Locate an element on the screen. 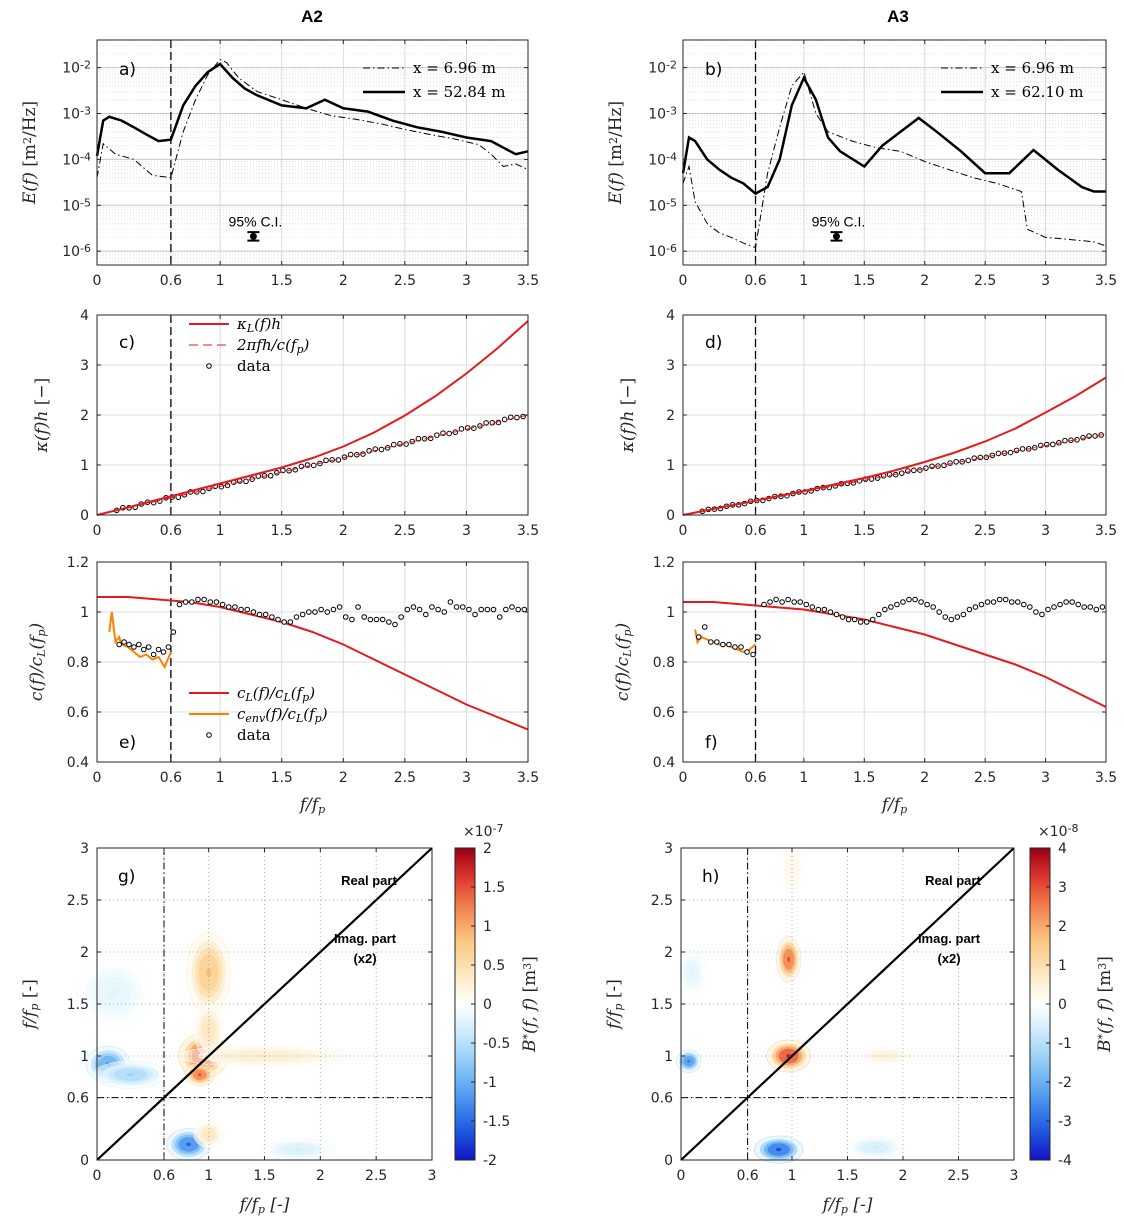 This screenshot has width=1124, height=1229. panel-tag: b) is located at coordinates (713, 70).